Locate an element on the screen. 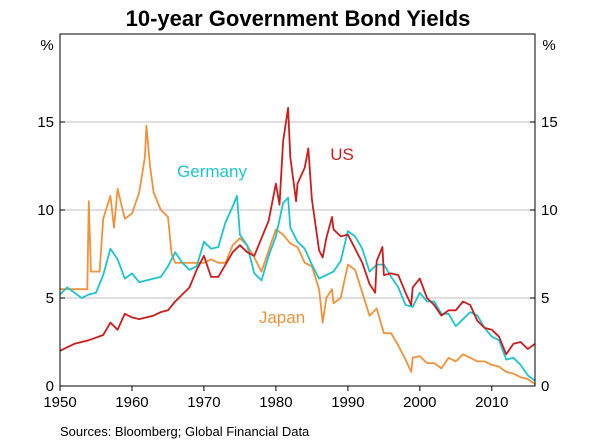  x-tick-label: 1960 is located at coordinates (131, 402).